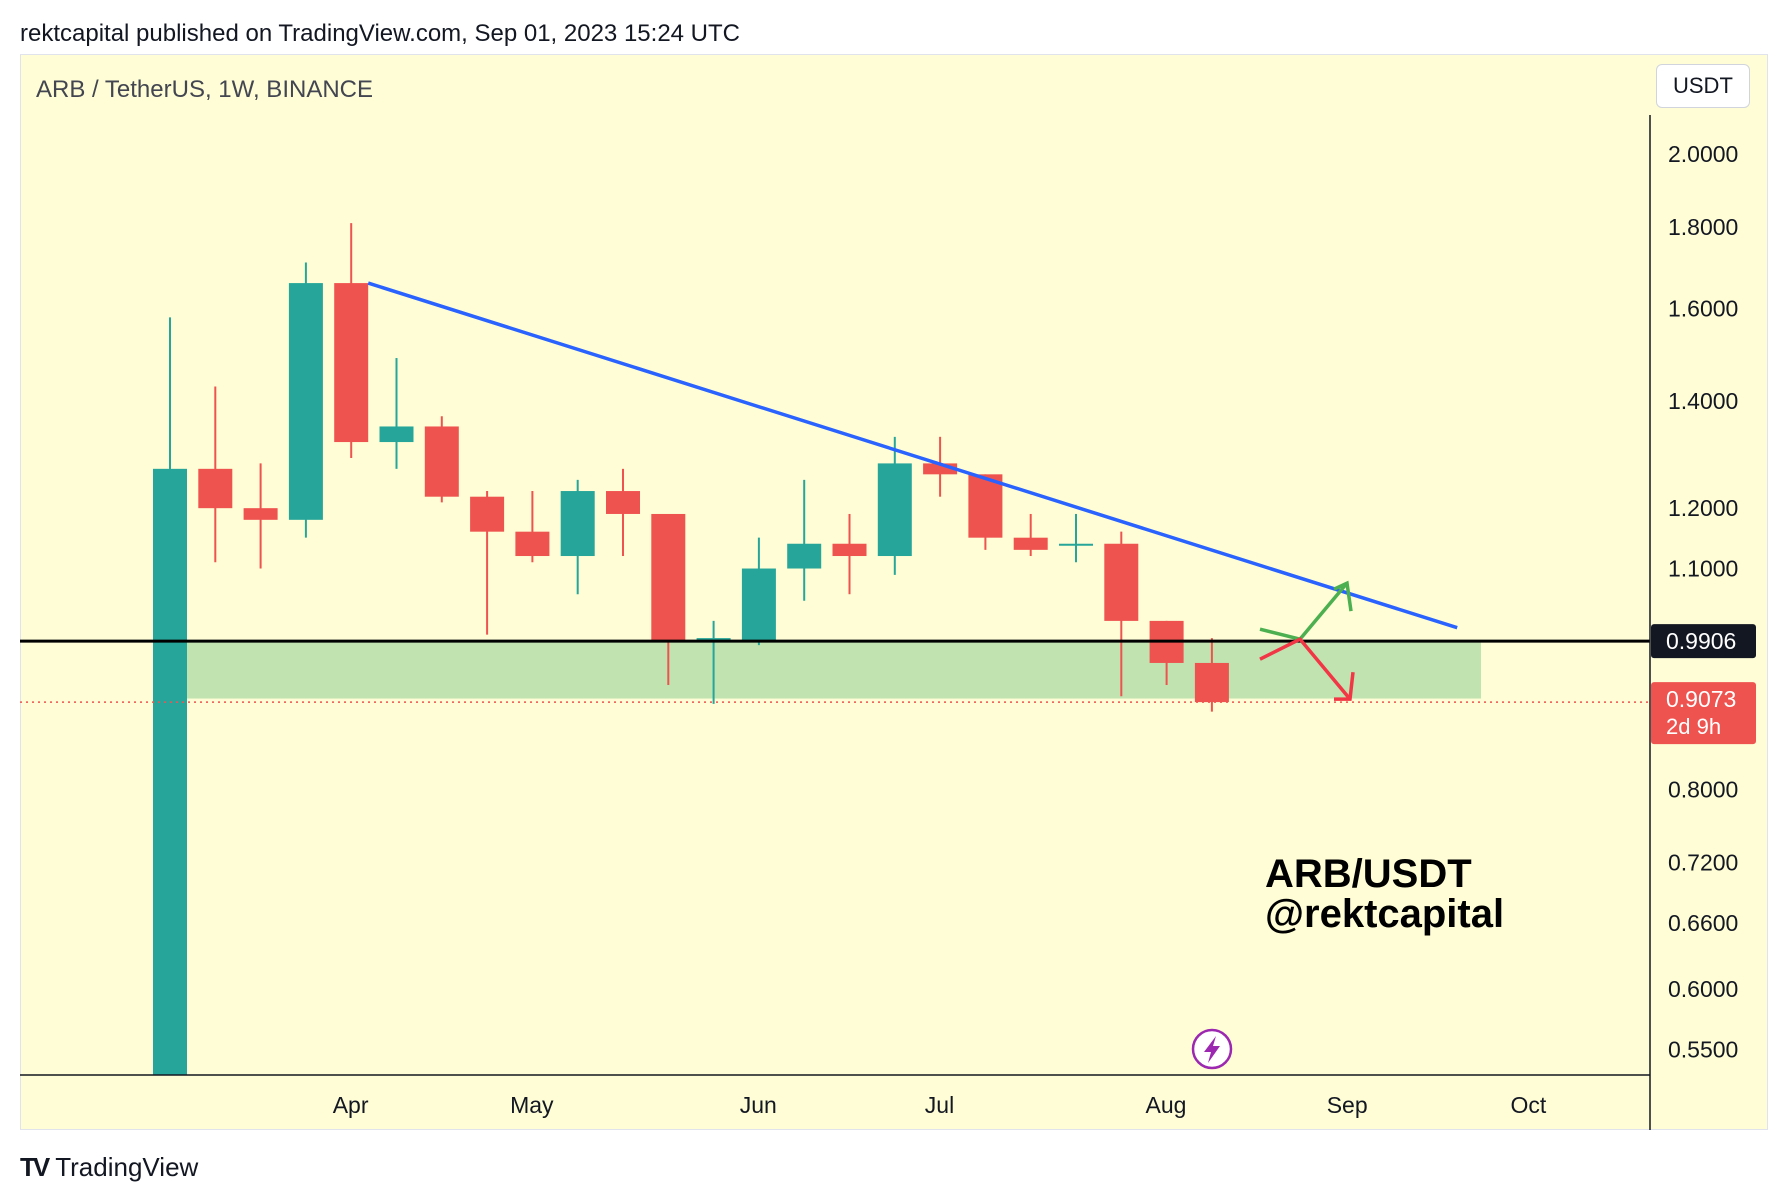 This screenshot has width=1788, height=1200. What do you see at coordinates (939, 1105) in the screenshot?
I see `time-tick-label: Jul` at bounding box center [939, 1105].